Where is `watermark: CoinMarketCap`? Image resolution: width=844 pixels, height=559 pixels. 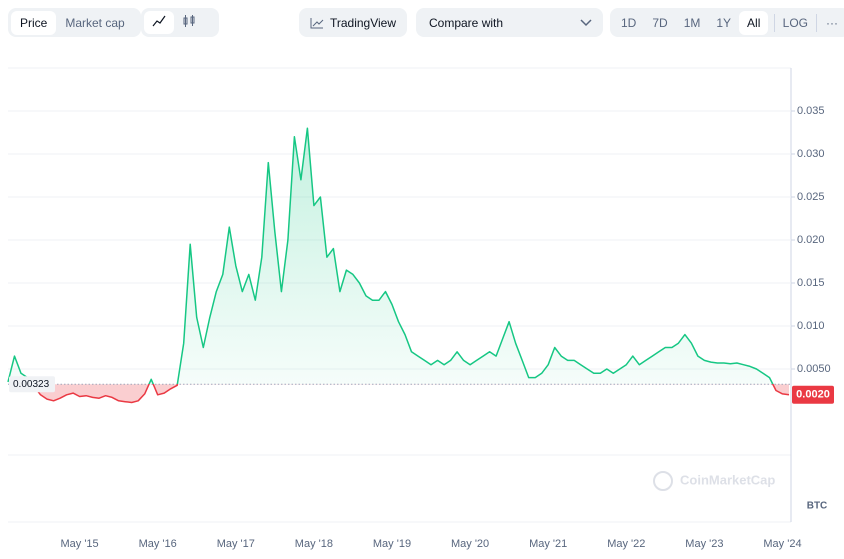 watermark: CoinMarketCap is located at coordinates (714, 481).